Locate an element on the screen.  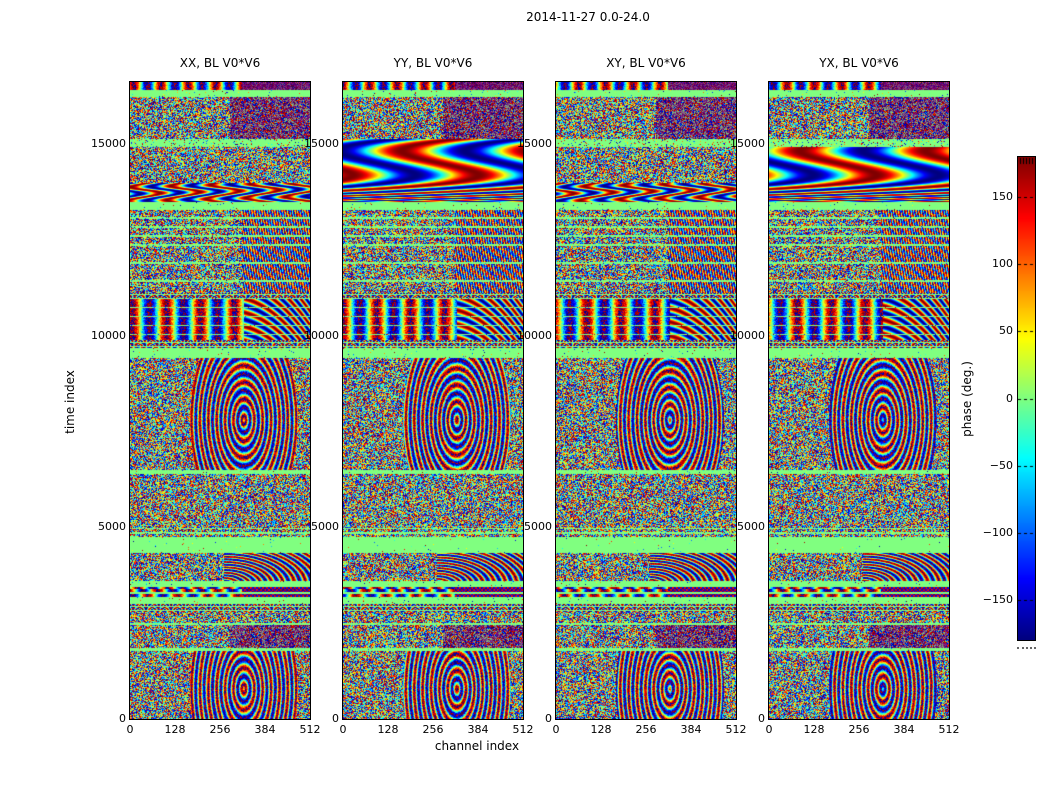
heatmap-panel-xy is located at coordinates (646, 400).